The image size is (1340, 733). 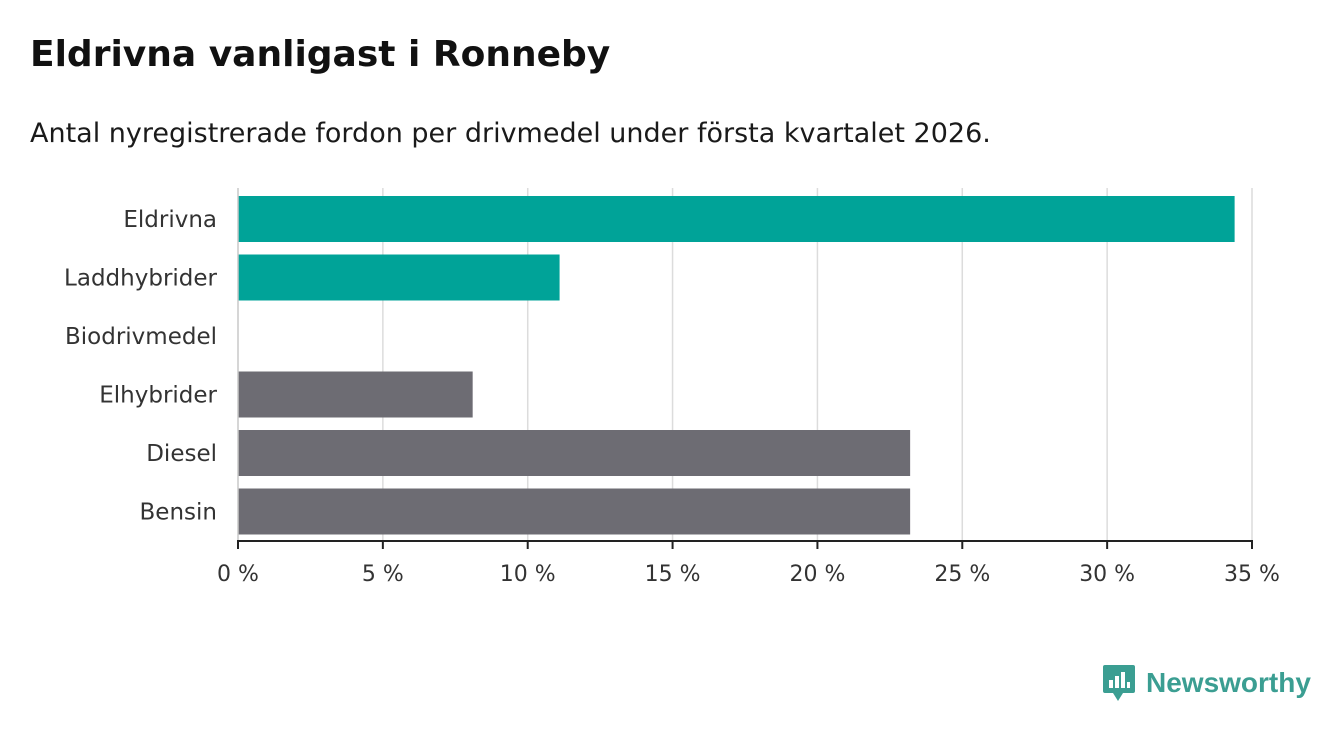 What do you see at coordinates (1252, 574) in the screenshot?
I see `x-tick-label: 35 %` at bounding box center [1252, 574].